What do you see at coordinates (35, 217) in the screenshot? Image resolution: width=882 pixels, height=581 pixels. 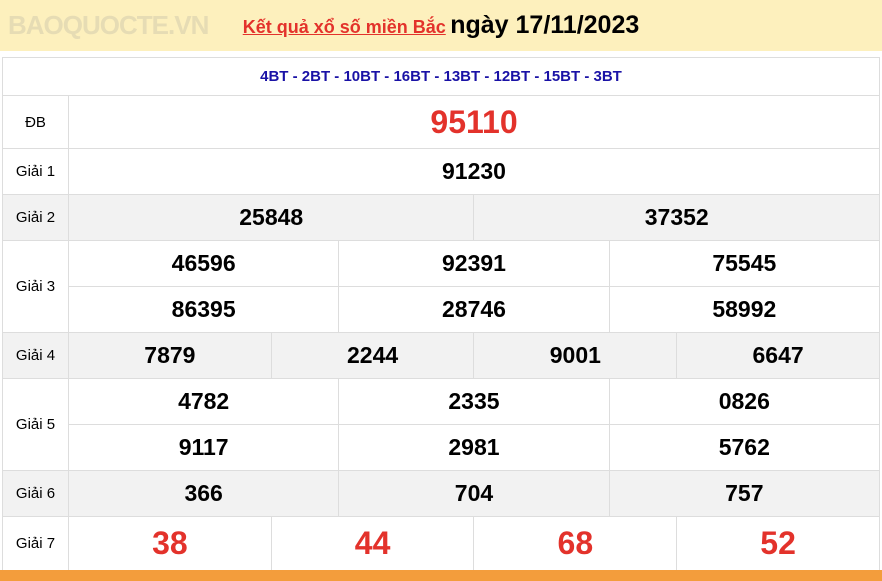 I see `prize-label: Giải 2` at bounding box center [35, 217].